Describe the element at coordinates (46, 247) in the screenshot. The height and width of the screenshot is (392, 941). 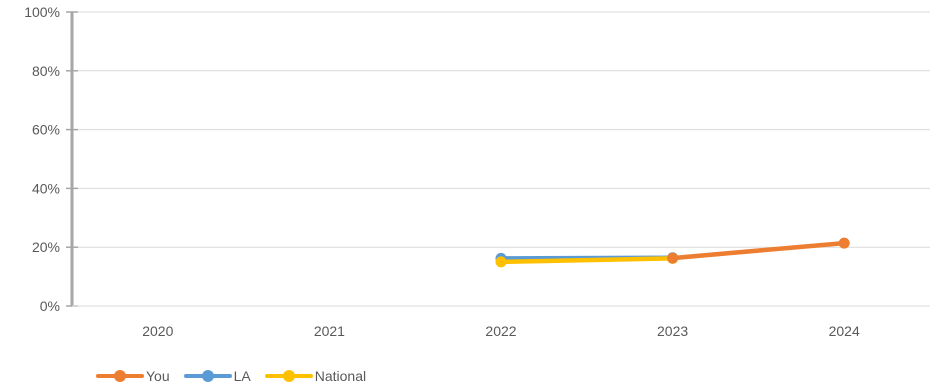
I see `y-tick-label: 20%` at that location.